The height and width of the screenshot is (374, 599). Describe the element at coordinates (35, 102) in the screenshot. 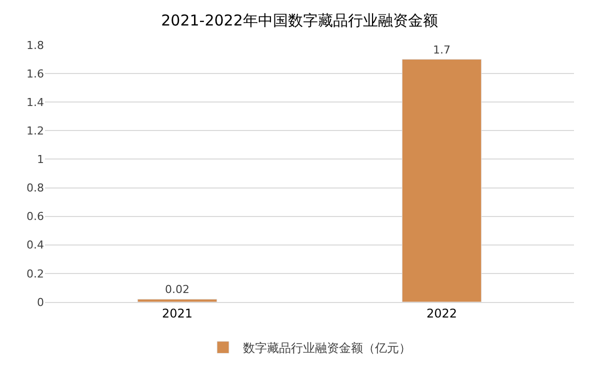

I see `y-tick-label: 1.4` at that location.